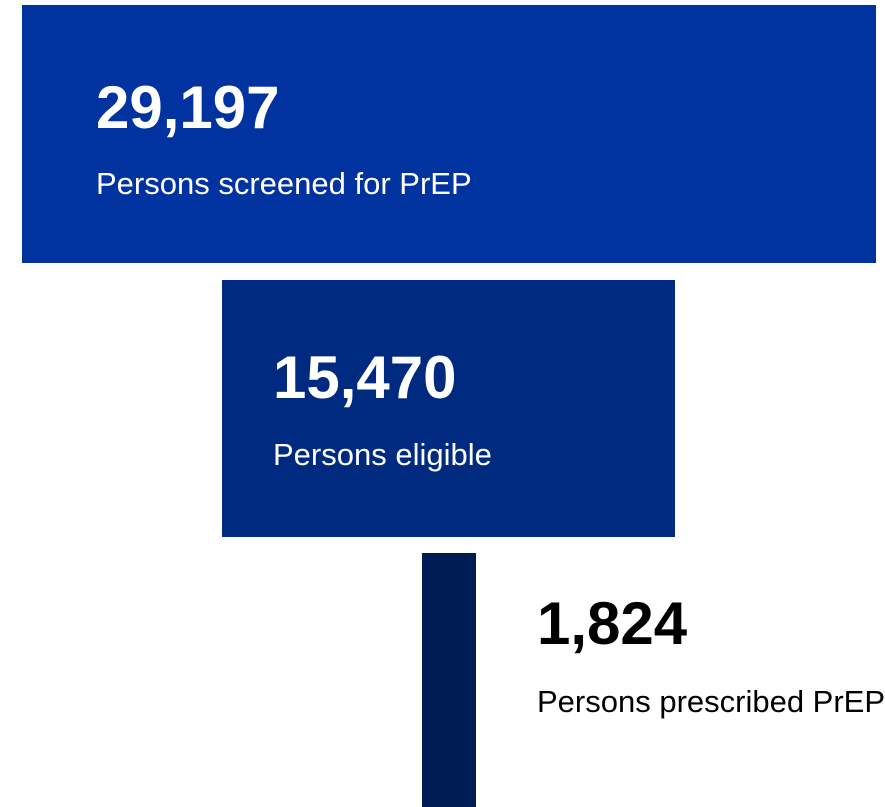 The width and height of the screenshot is (885, 807). I want to click on label-clip: Persons prescribed PrEP, so click(711, 735).